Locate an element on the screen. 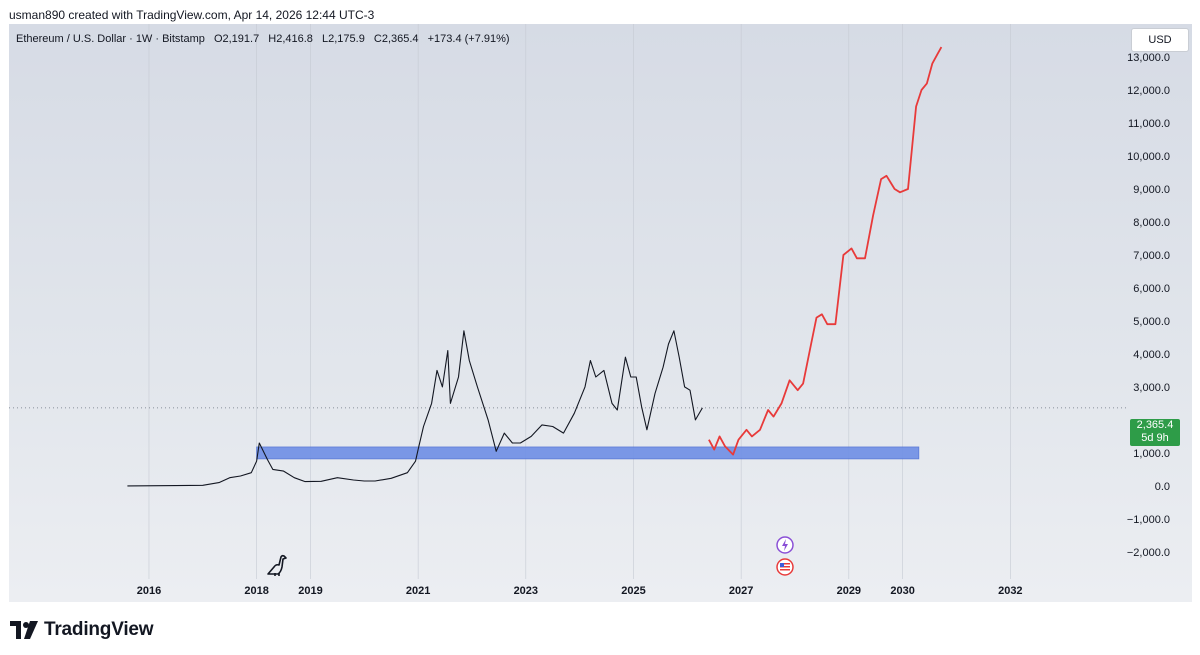 The width and height of the screenshot is (1200, 655). x-tick-label: 2030 is located at coordinates (902, 591).